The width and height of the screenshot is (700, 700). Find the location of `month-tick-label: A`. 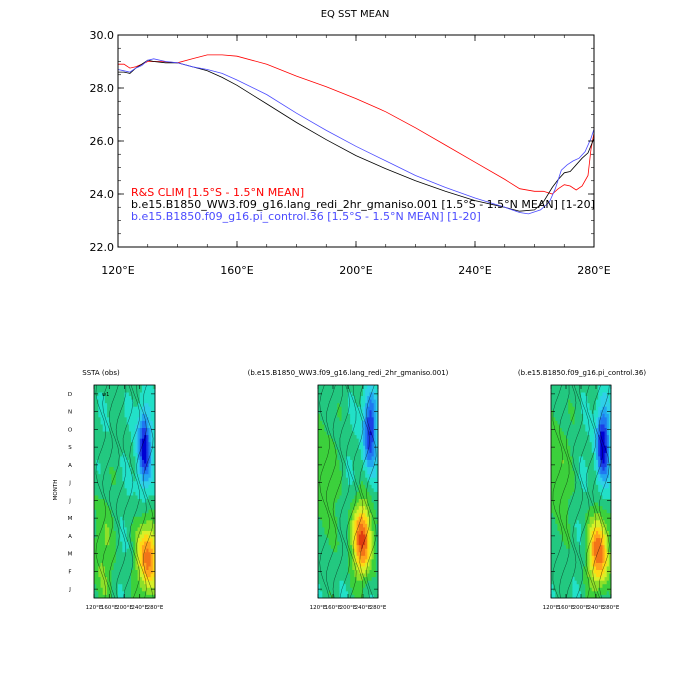

month-tick-label: A is located at coordinates (70, 537).